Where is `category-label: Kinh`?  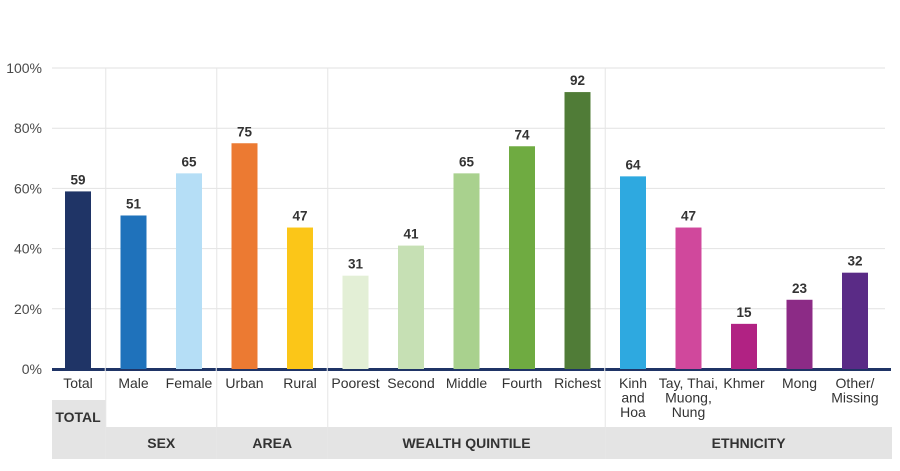
category-label: Kinh is located at coordinates (633, 383).